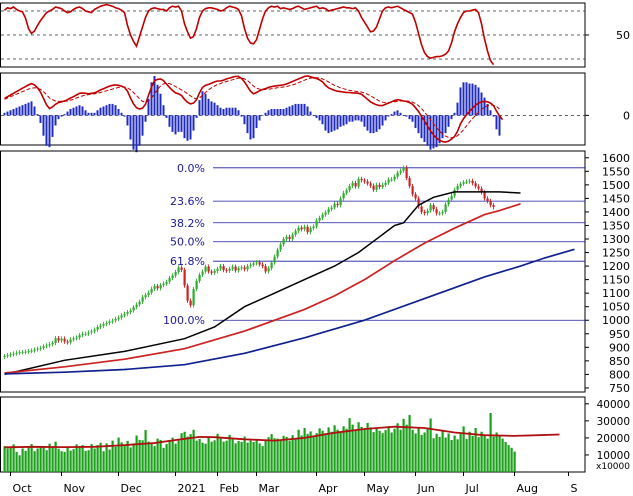 This screenshot has height=496, width=633. Describe the element at coordinates (619, 374) in the screenshot. I see `price-y-tick-label: 800` at that location.